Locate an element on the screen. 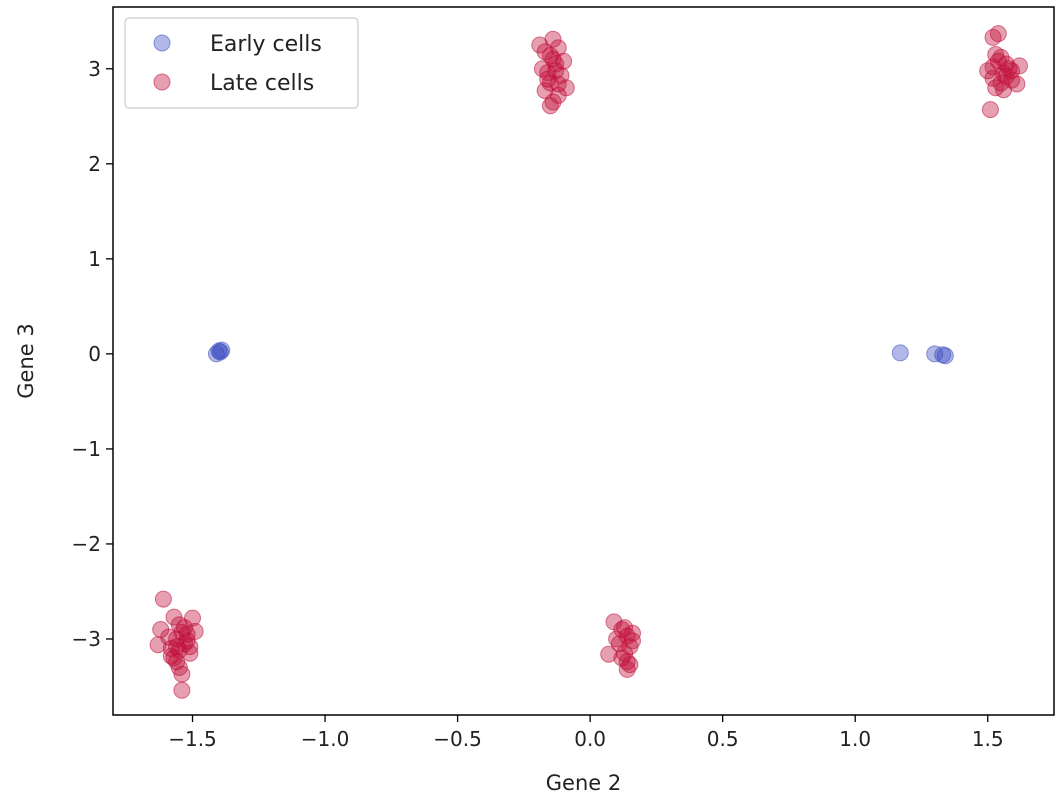 This screenshot has height=795, width=1055. legend-label-early-cells: Early cells is located at coordinates (266, 44).